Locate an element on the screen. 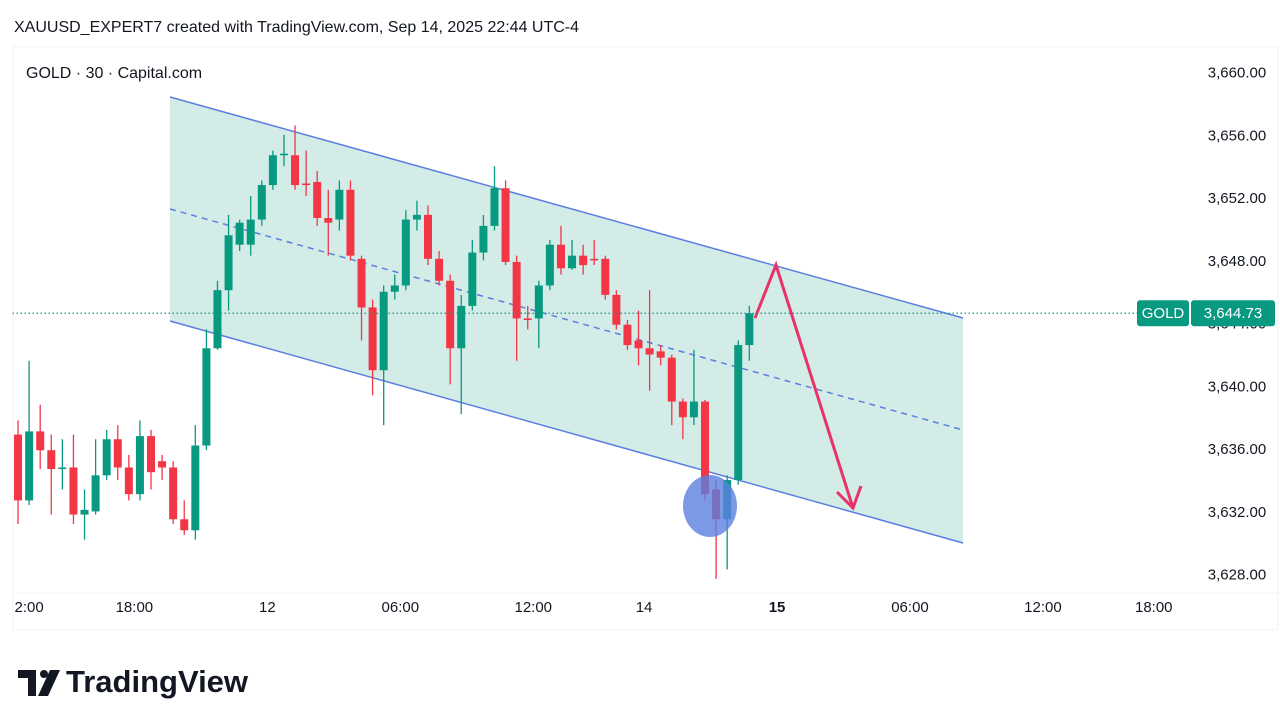 This screenshot has height=720, width=1280. y-tick-label: 3,640.00 is located at coordinates (1237, 386).